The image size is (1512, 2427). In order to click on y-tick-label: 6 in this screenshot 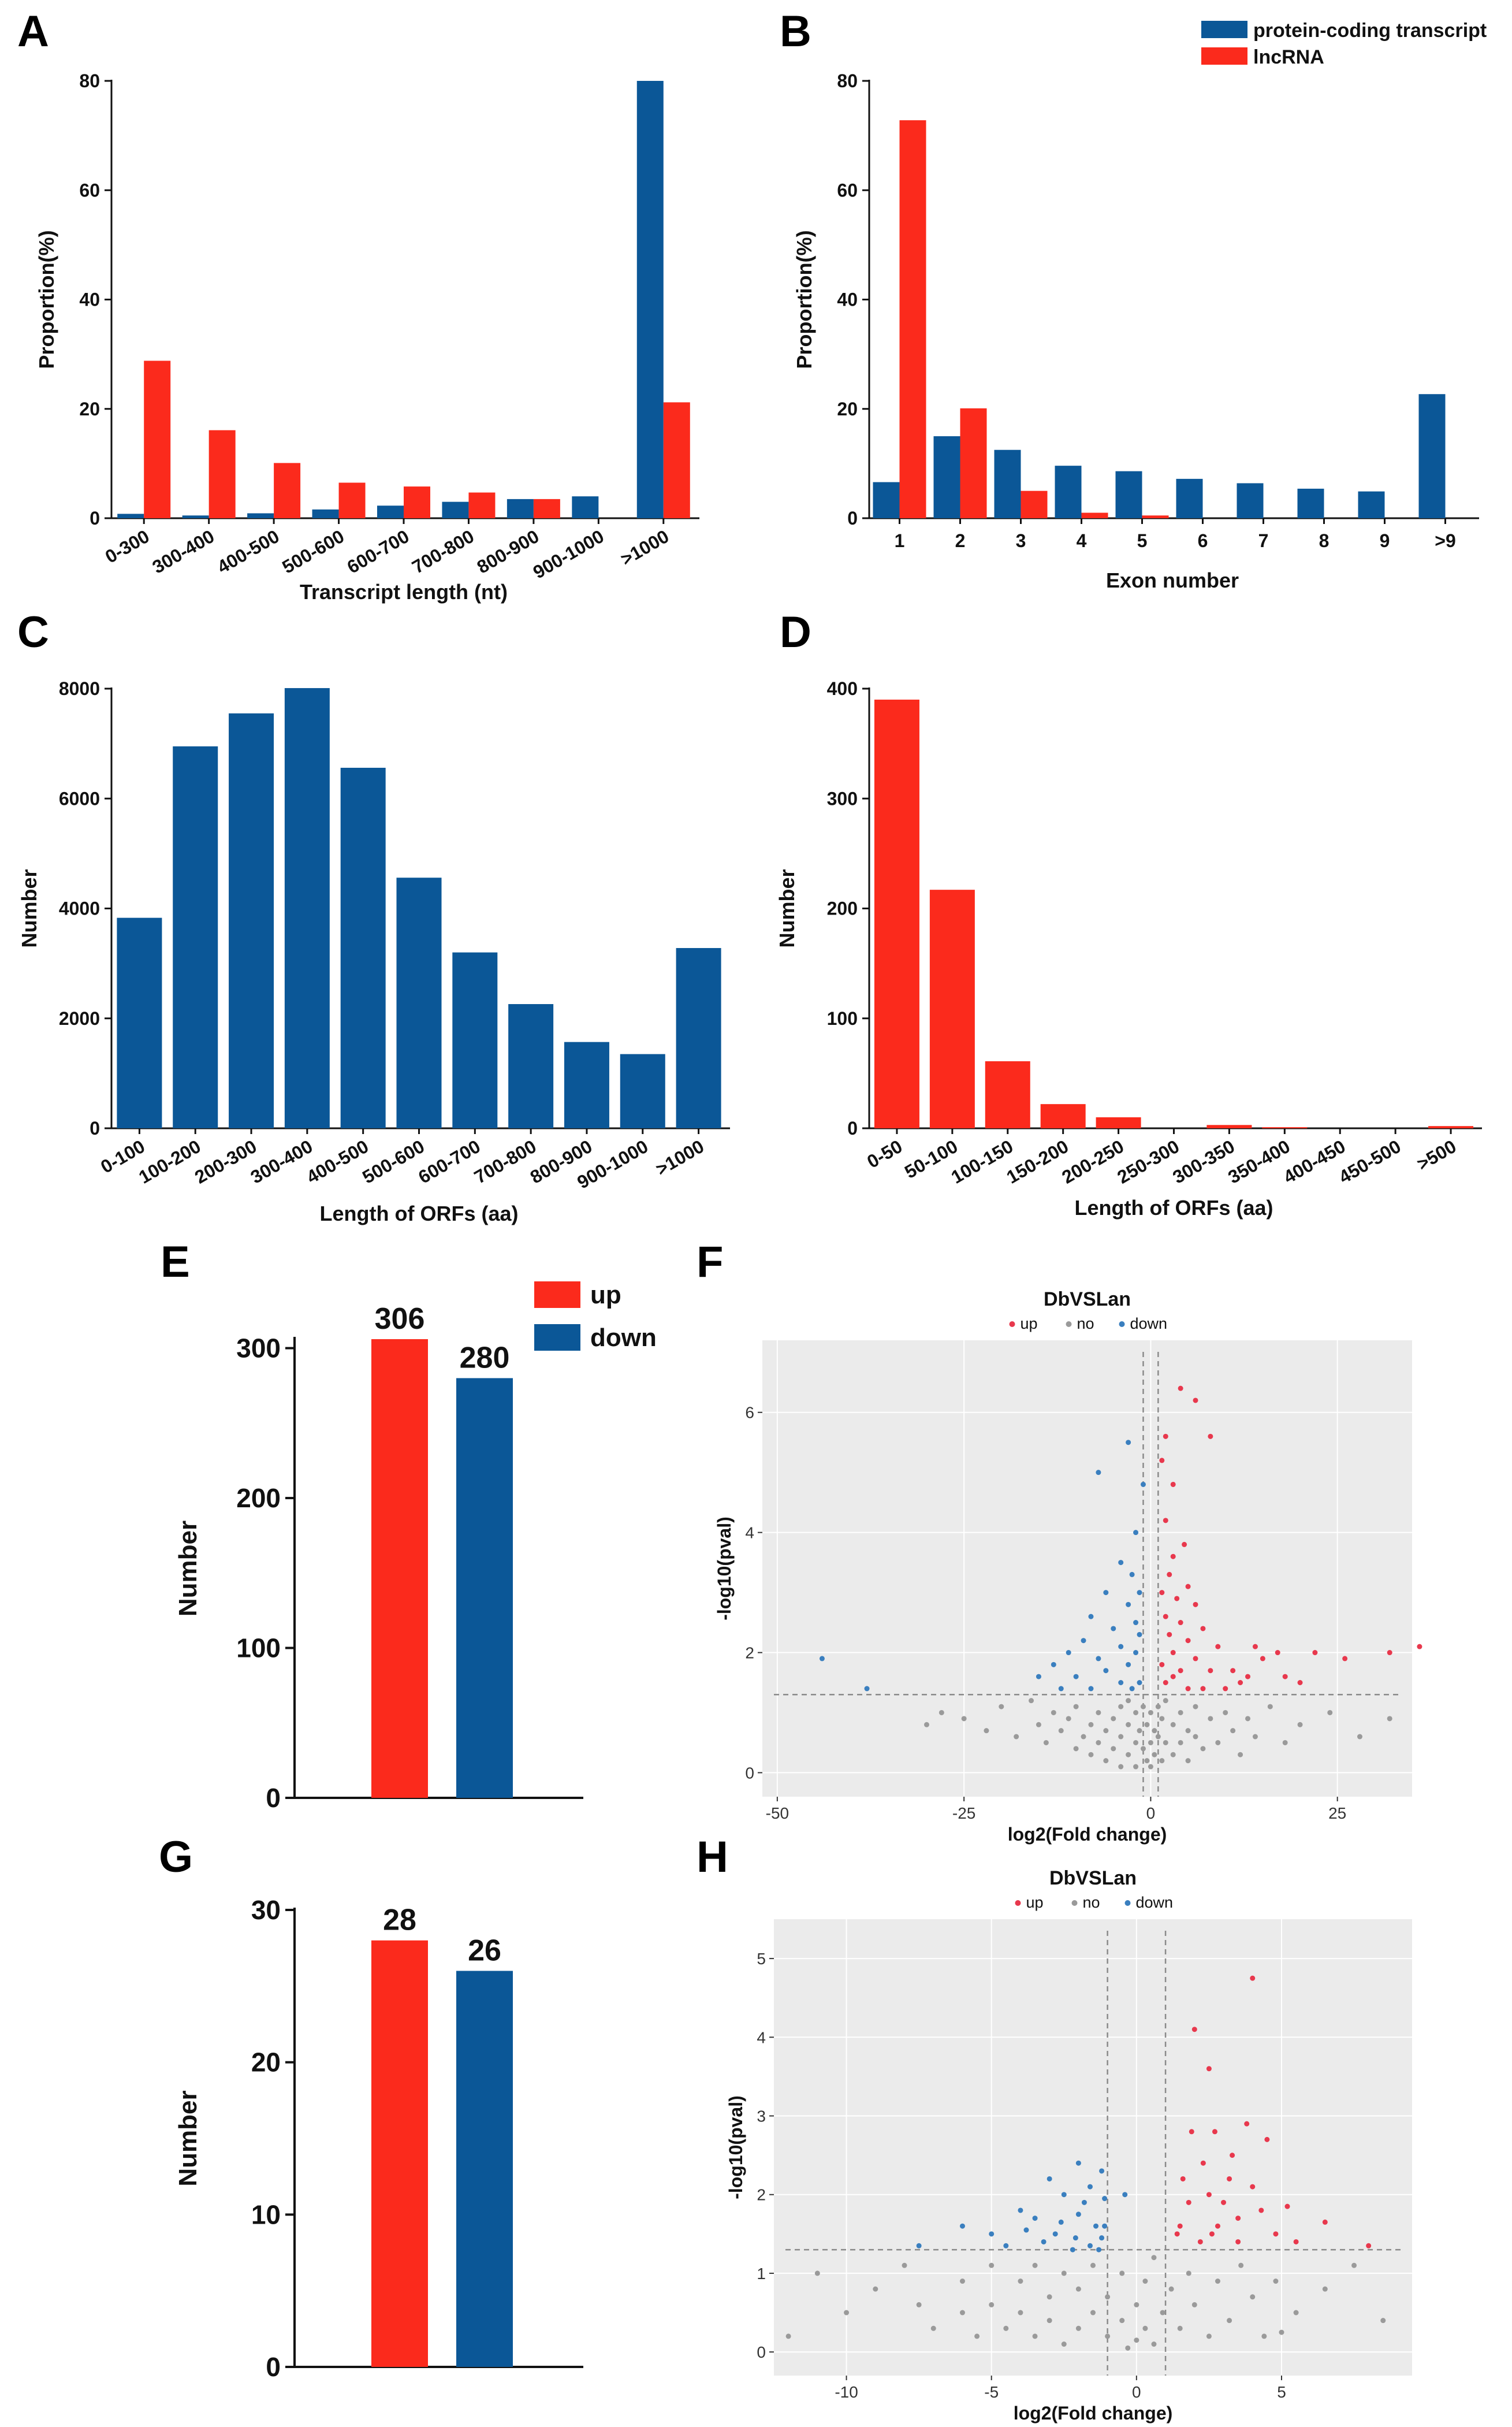, I will do `click(749, 1413)`.